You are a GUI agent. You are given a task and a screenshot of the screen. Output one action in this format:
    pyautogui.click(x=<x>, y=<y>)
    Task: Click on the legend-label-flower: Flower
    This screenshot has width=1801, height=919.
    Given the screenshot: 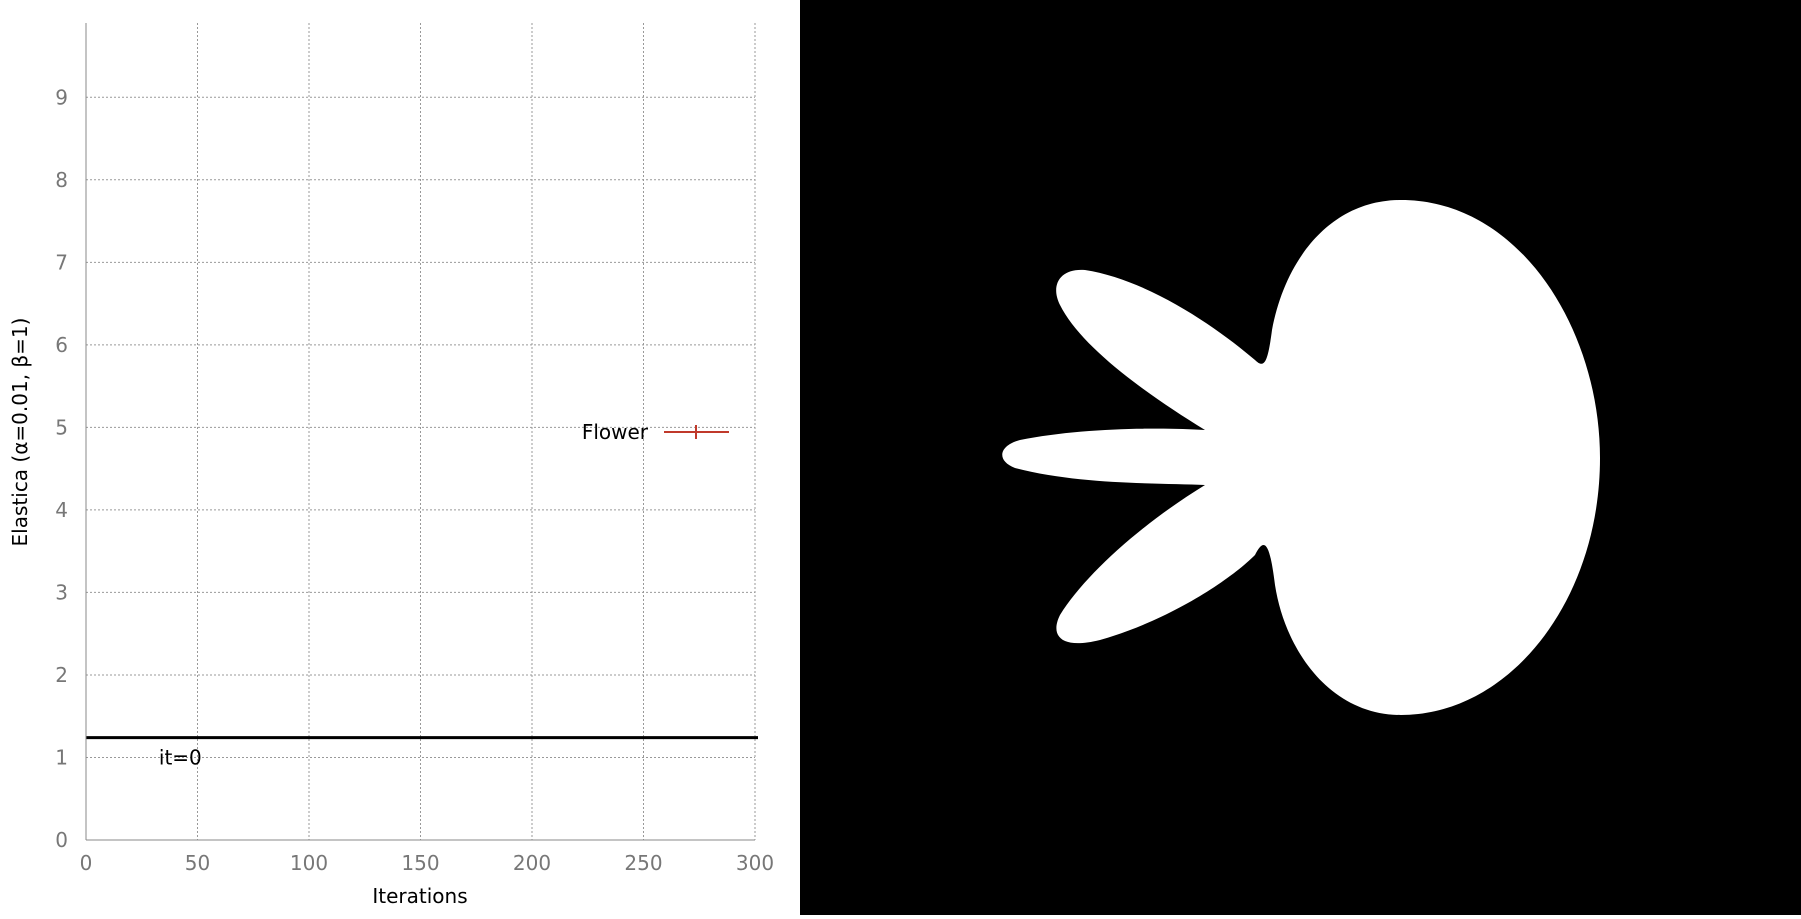 What is the action you would take?
    pyautogui.click(x=615, y=432)
    